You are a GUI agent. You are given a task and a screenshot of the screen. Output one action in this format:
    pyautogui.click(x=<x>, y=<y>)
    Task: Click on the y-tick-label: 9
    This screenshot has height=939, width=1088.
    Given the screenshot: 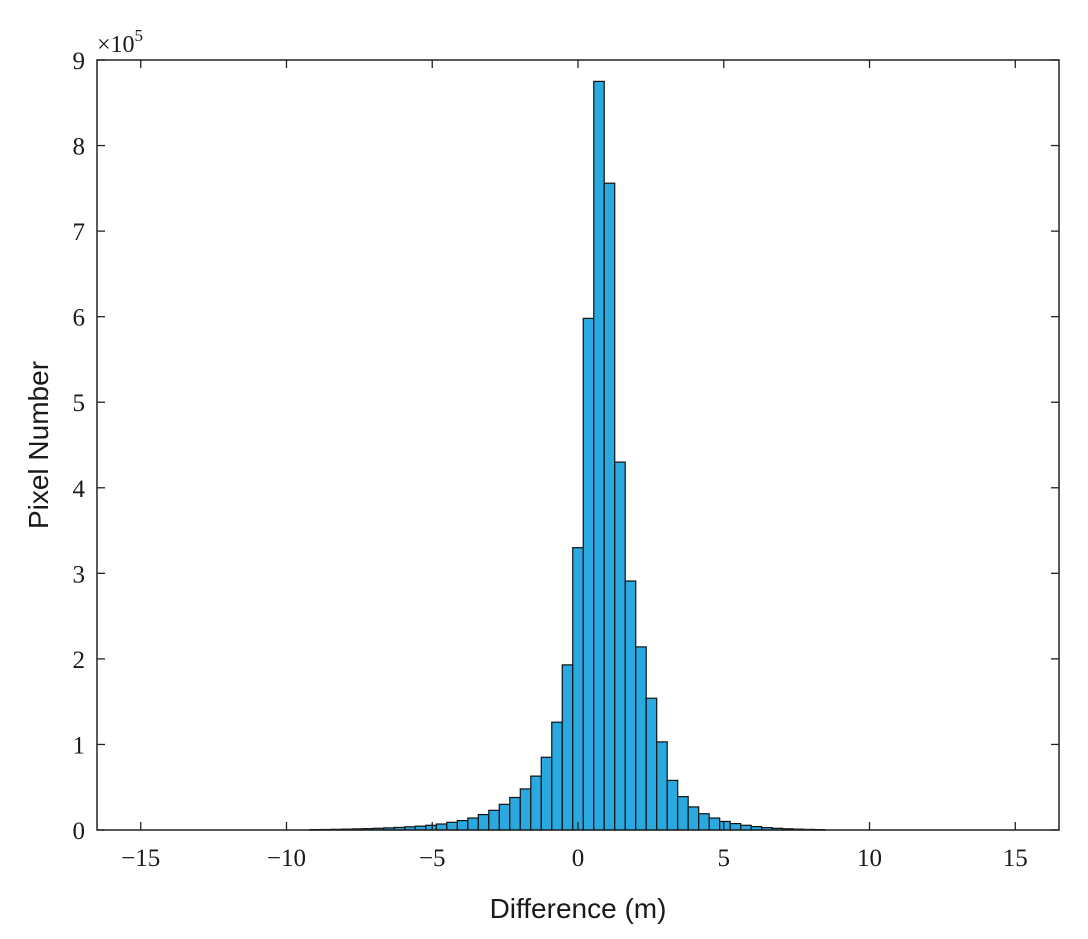 What is the action you would take?
    pyautogui.click(x=79, y=61)
    